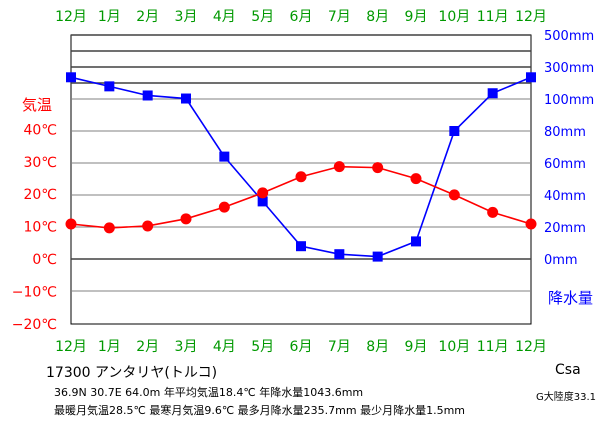  What do you see at coordinates (565, 228) in the screenshot?
I see `precipitation-tick: 20mm` at bounding box center [565, 228].